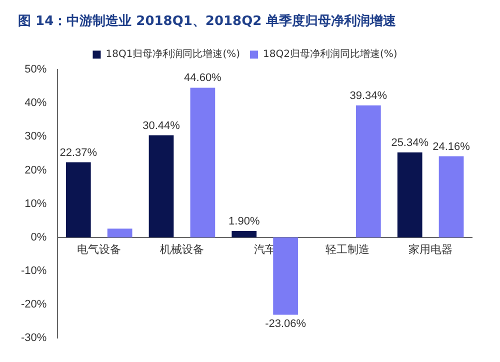 Image resolution: width=500 pixels, height=362 pixels. What do you see at coordinates (203, 78) in the screenshot?
I see `data-label: 44.60%` at bounding box center [203, 78].